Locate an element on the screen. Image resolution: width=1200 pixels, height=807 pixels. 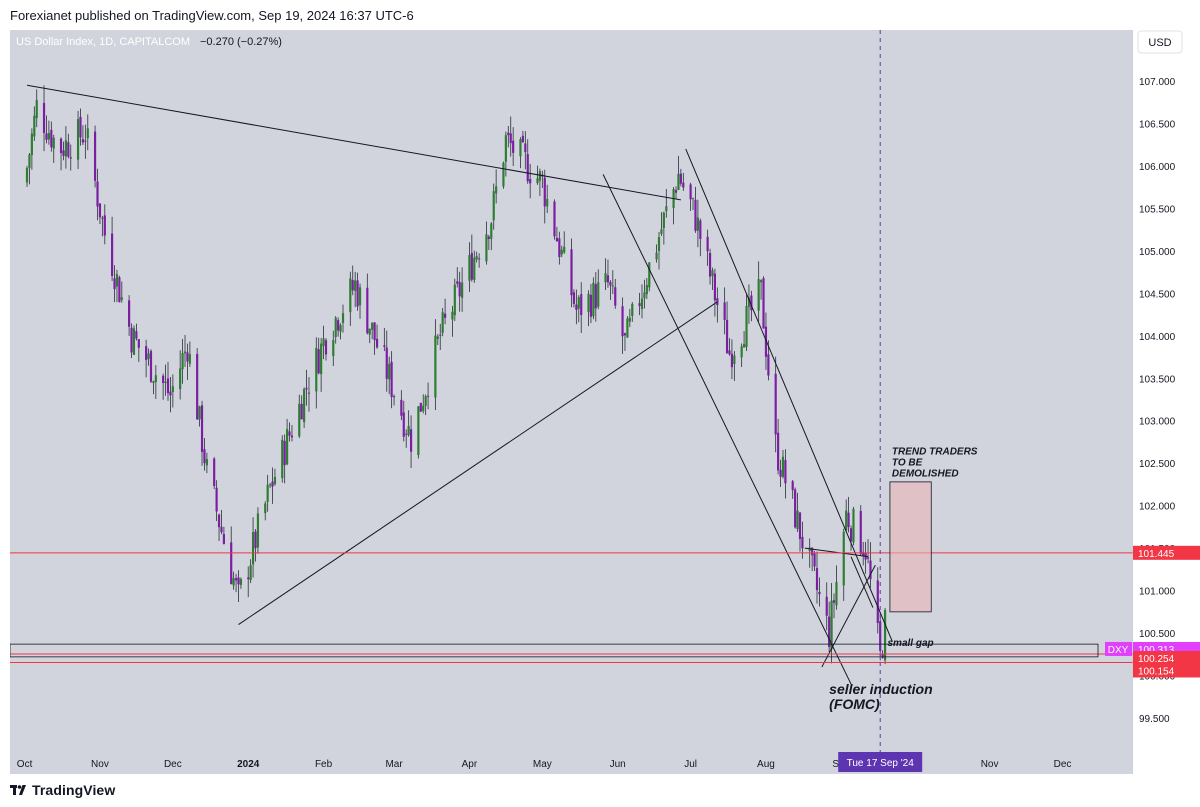
wedge-inner-line is located at coordinates (862, 582).